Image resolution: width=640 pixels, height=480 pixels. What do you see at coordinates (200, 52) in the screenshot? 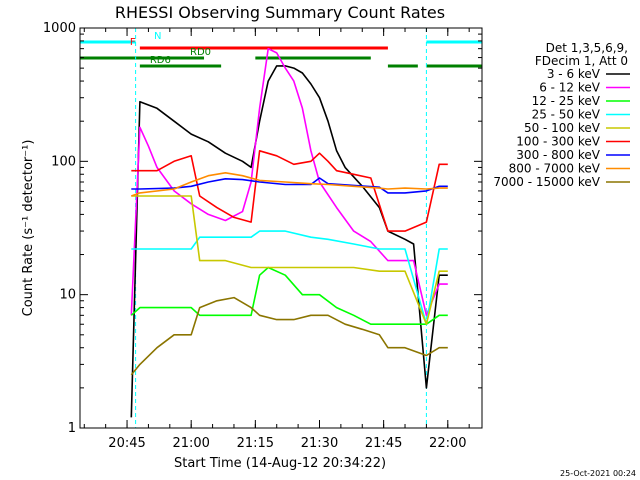
I see `flag-label-rd0: RD0` at bounding box center [200, 52].